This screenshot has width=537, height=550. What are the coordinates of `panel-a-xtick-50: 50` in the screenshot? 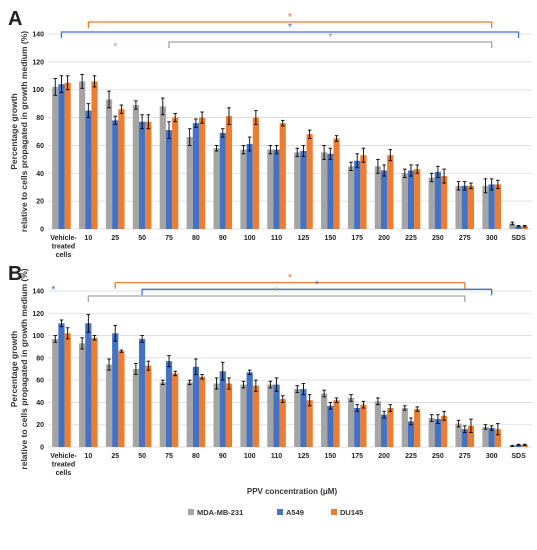 It's located at (142, 238).